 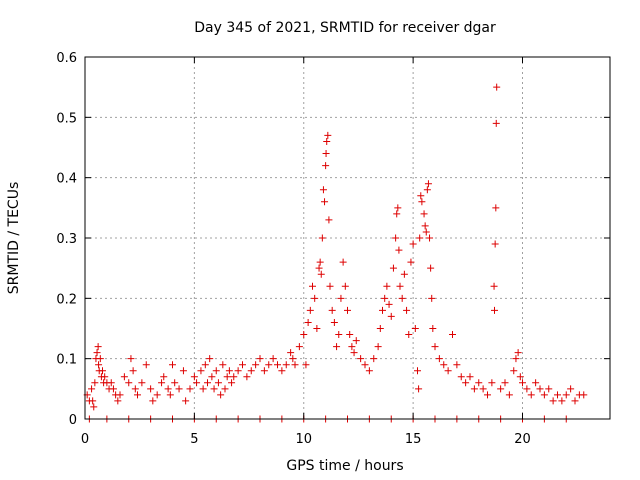 What do you see at coordinates (66, 179) in the screenshot?
I see `y-tick-label: 0.4` at bounding box center [66, 179].